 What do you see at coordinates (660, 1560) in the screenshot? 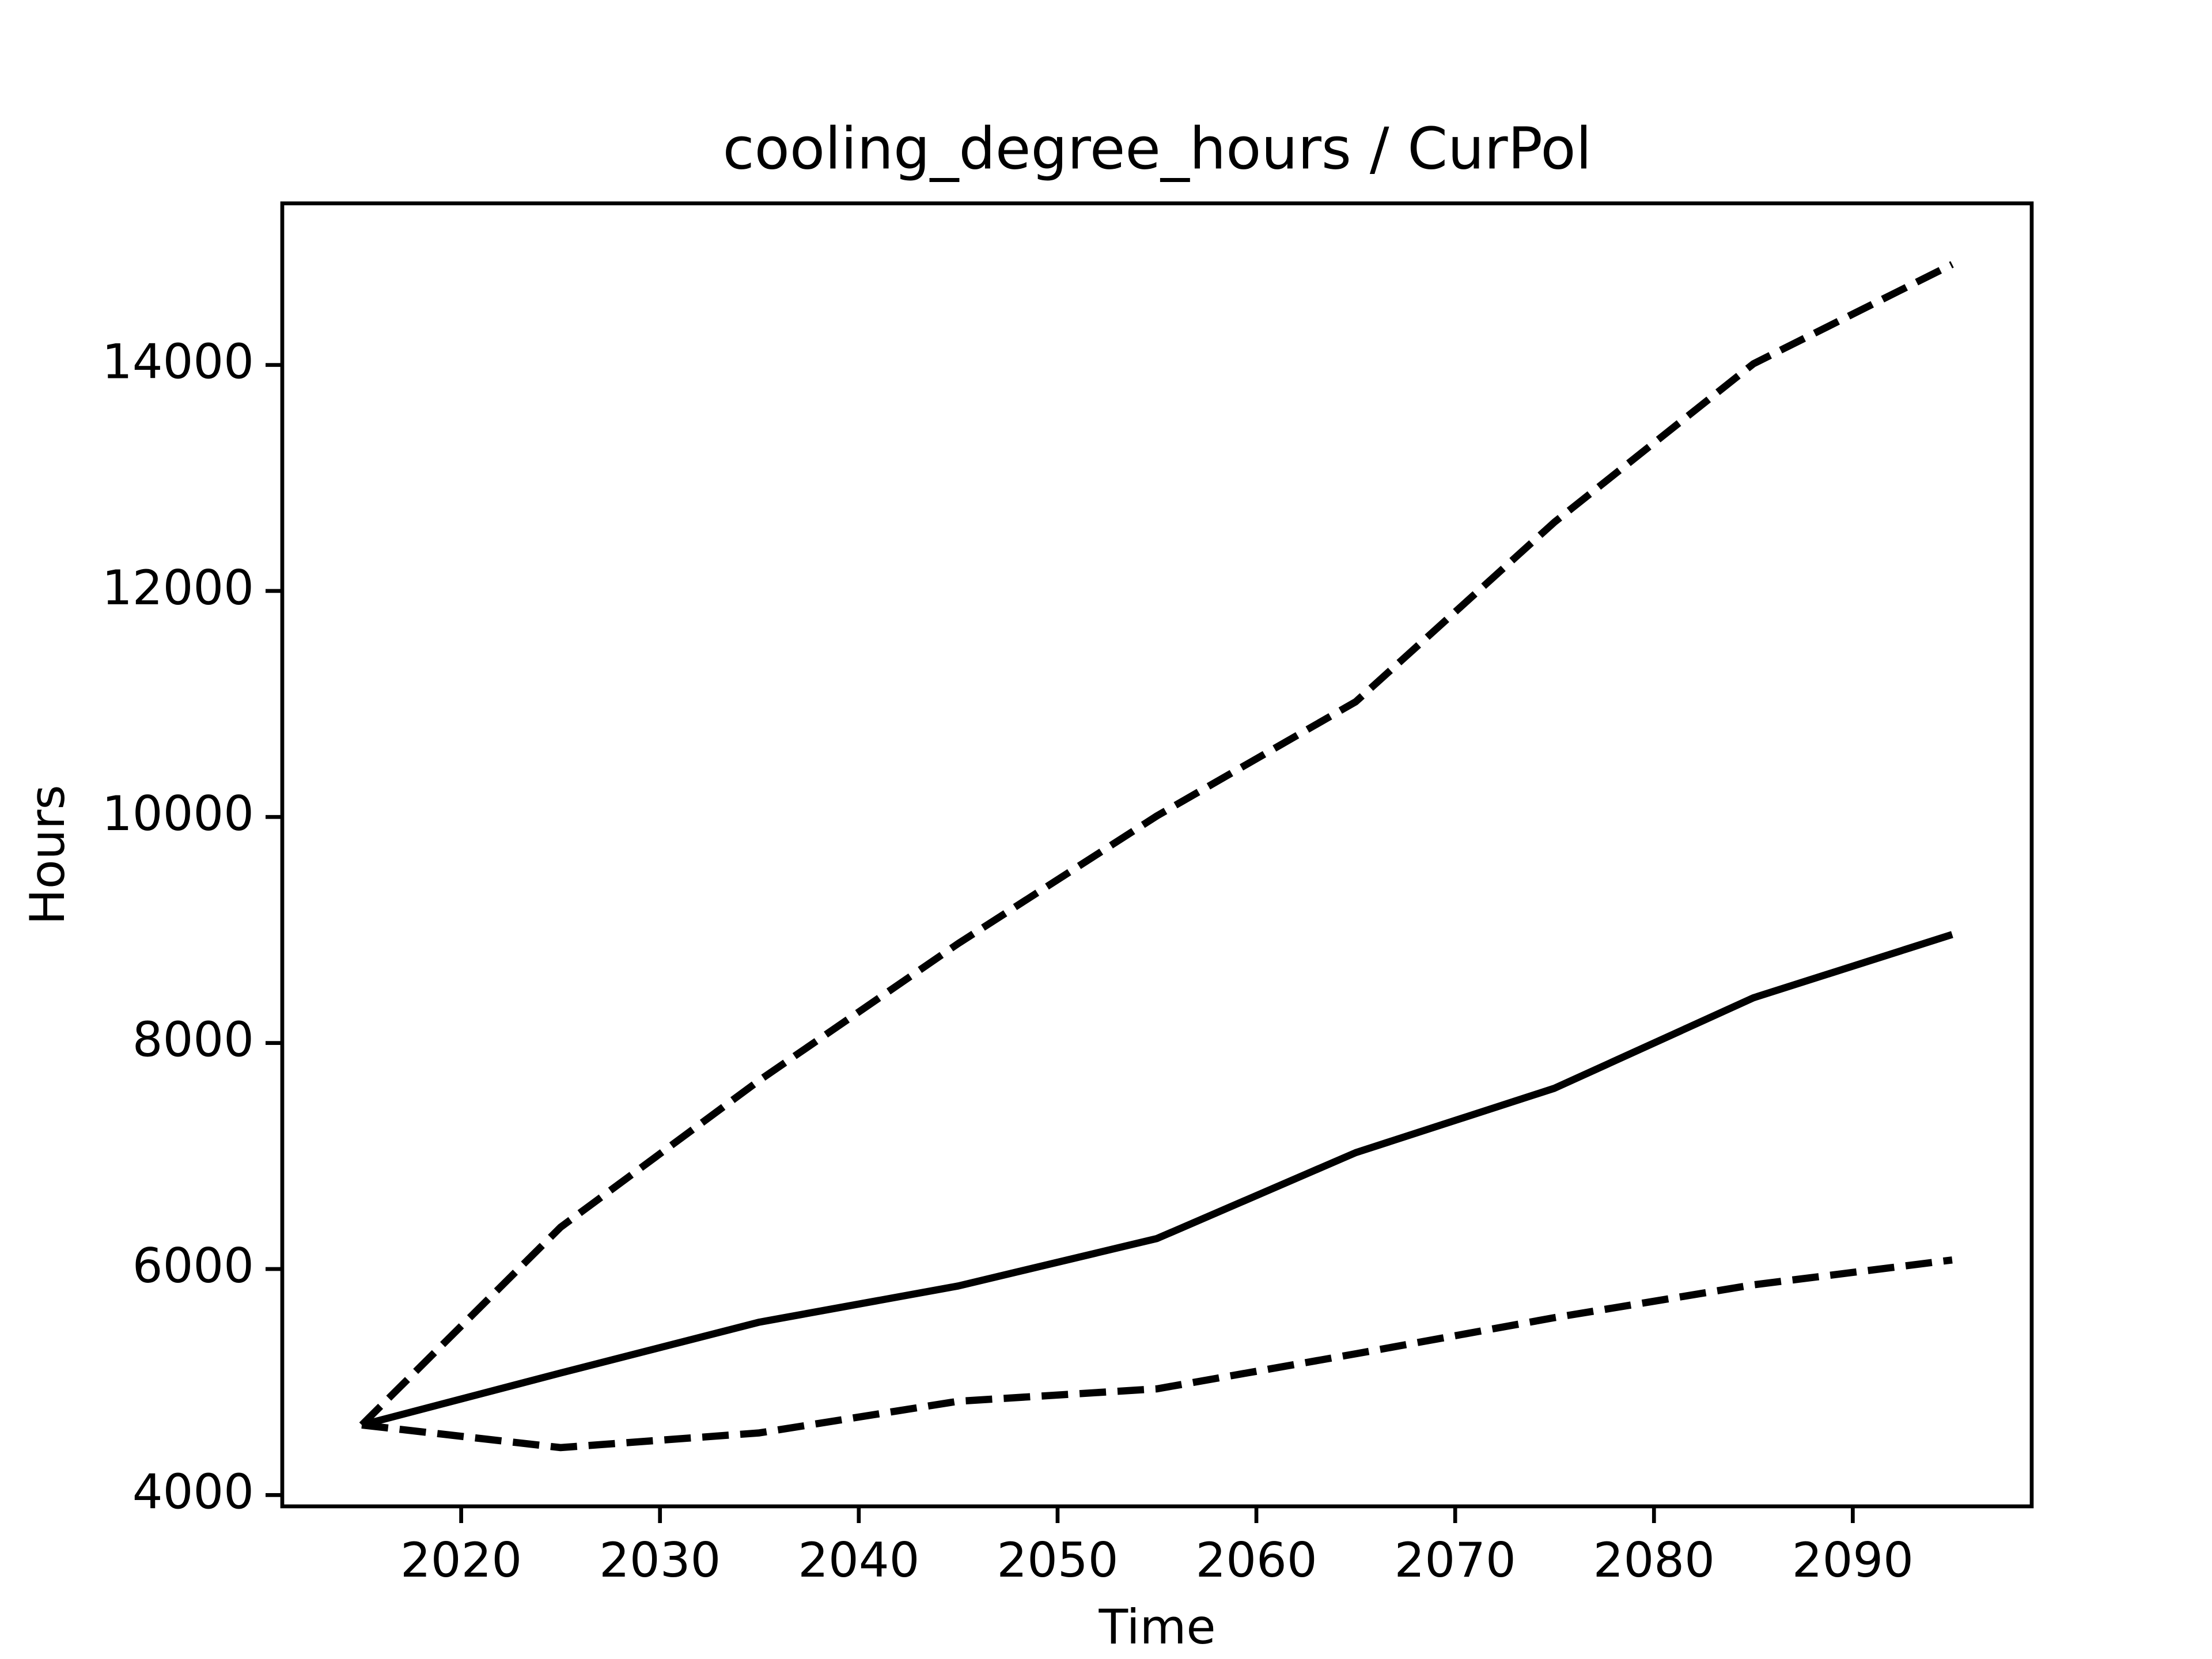
I see `x-tick-label: 2030` at bounding box center [660, 1560].